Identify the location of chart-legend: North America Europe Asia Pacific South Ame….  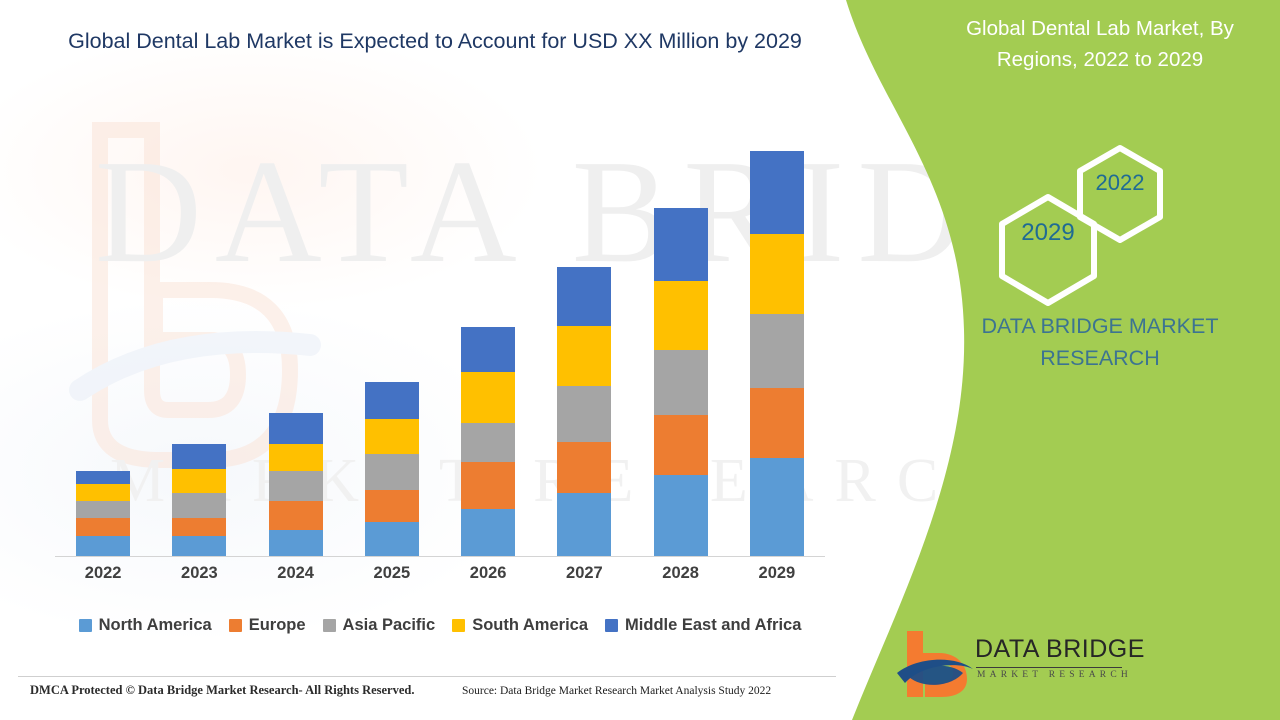
(440, 625).